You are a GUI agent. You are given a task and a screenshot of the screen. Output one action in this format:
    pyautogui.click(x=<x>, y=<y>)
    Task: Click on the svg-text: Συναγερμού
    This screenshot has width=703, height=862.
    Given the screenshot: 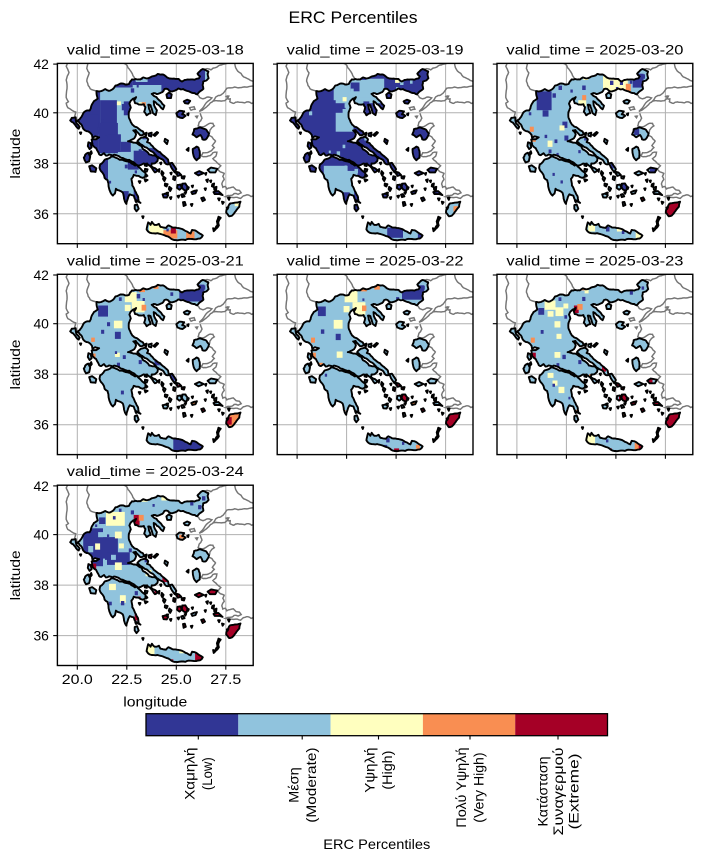 What is the action you would take?
    pyautogui.click(x=558, y=792)
    